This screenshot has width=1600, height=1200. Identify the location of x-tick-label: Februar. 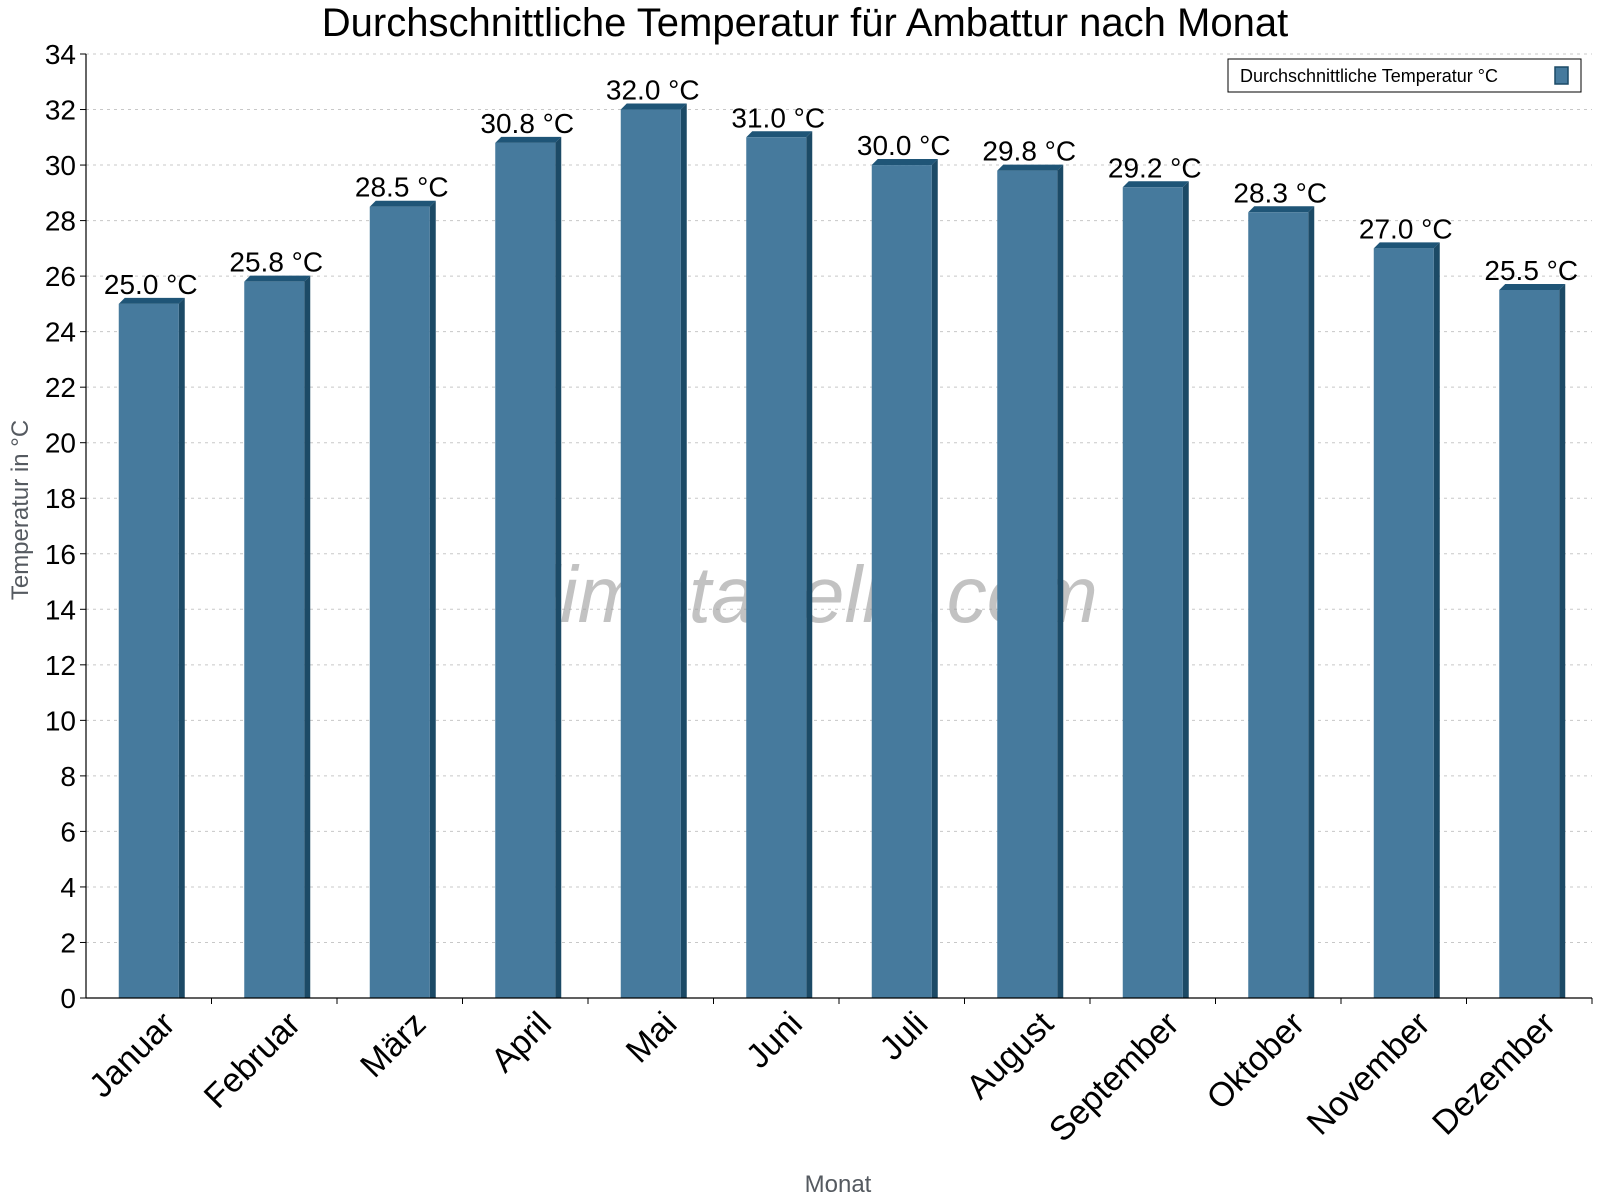
(252, 1060).